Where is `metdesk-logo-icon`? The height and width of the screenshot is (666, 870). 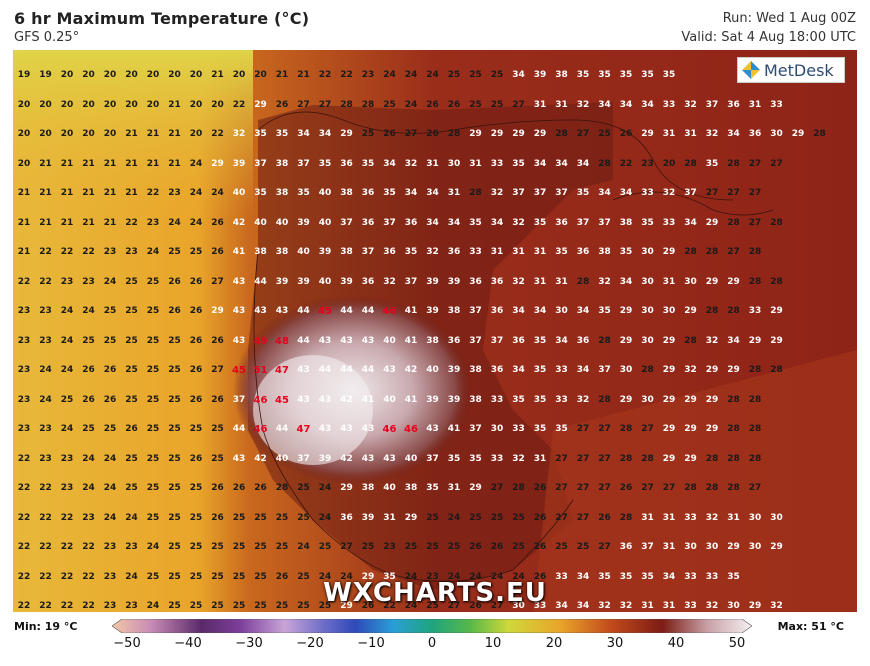
metdesk-logo-icon is located at coordinates (751, 70).